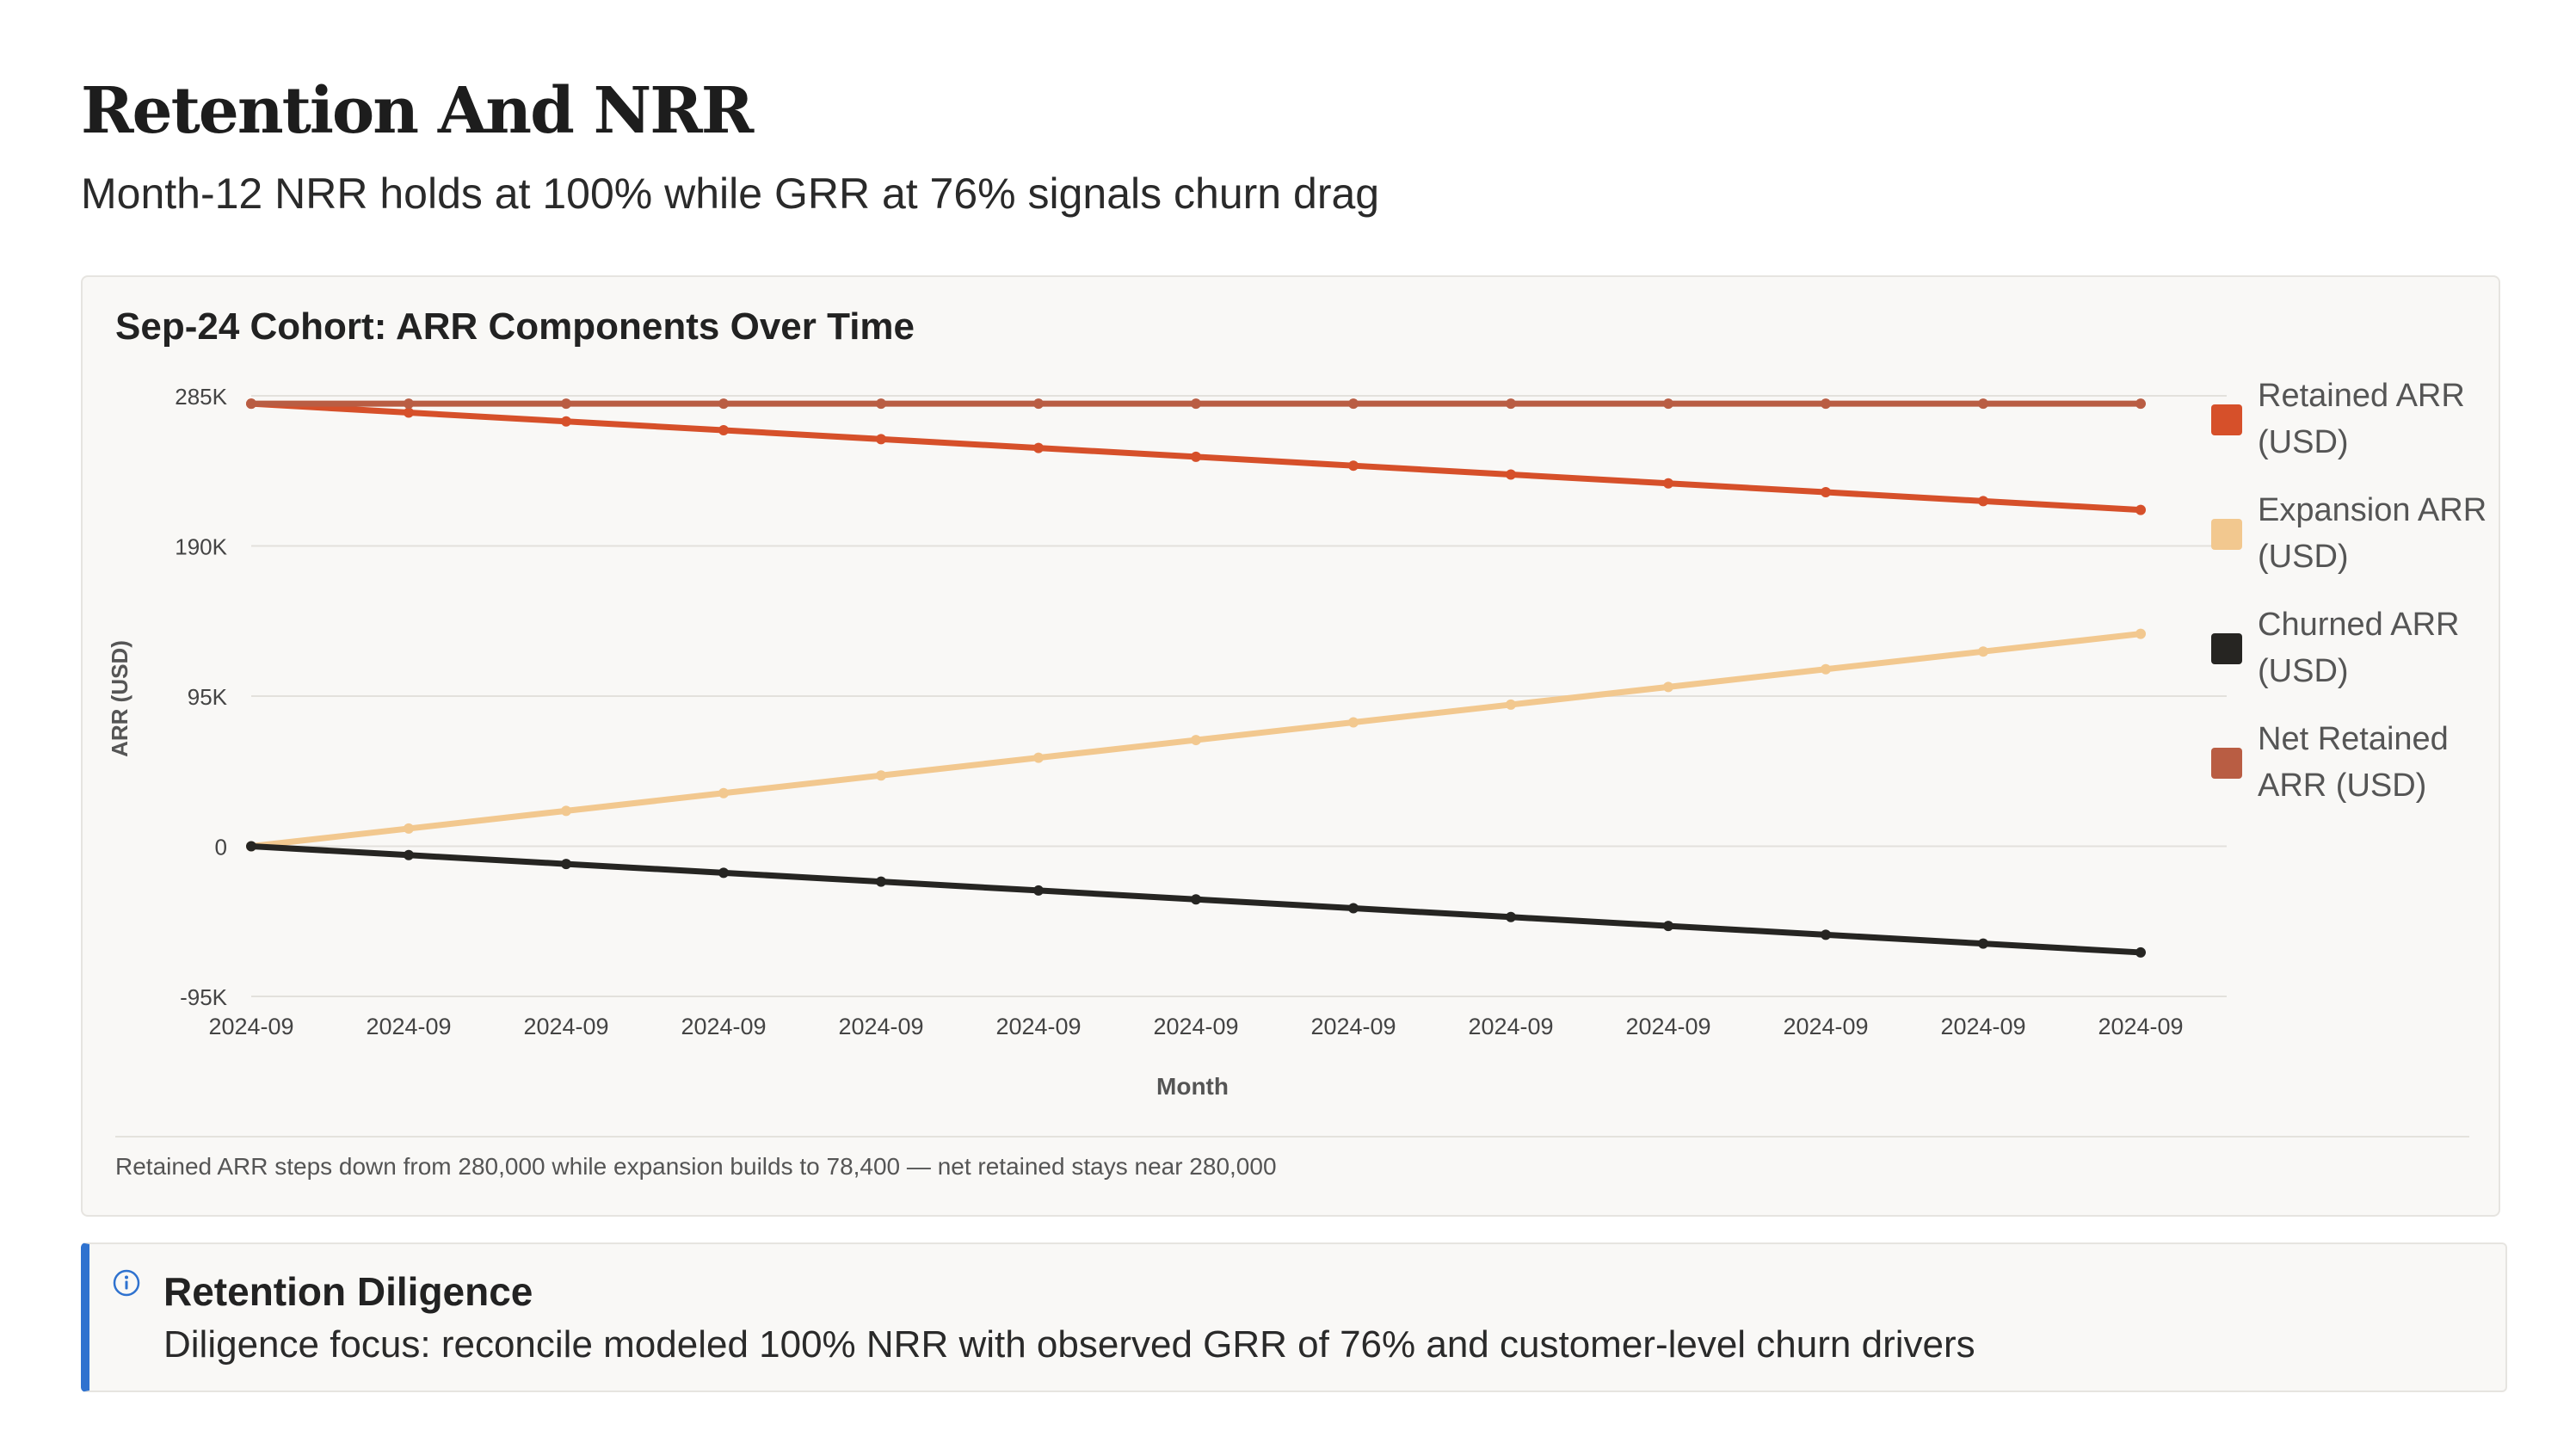 The image size is (2576, 1449). I want to click on legend-item: Retained ARR (USD), so click(2338, 419).